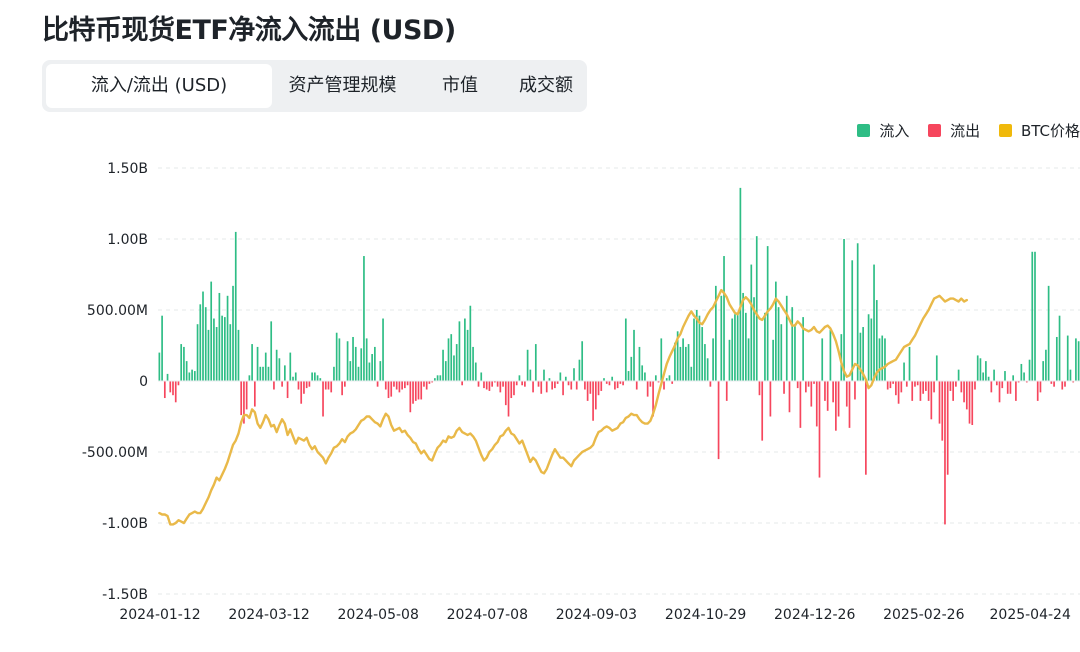 The height and width of the screenshot is (652, 1080). I want to click on tab-inflow-outflow: 流入/流出 (USD), so click(159, 86).